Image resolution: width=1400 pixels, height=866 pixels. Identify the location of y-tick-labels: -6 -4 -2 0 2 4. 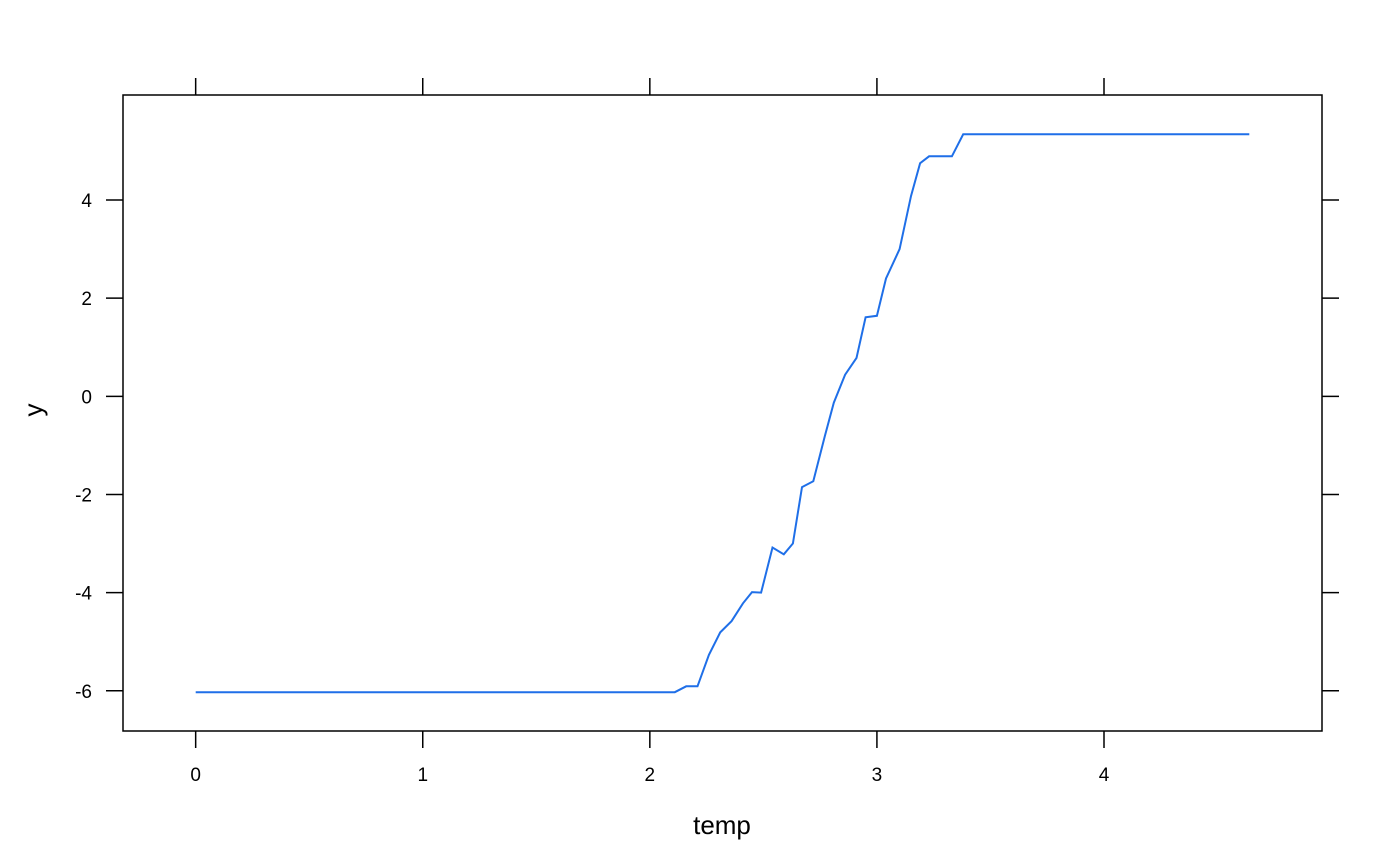
(83, 447).